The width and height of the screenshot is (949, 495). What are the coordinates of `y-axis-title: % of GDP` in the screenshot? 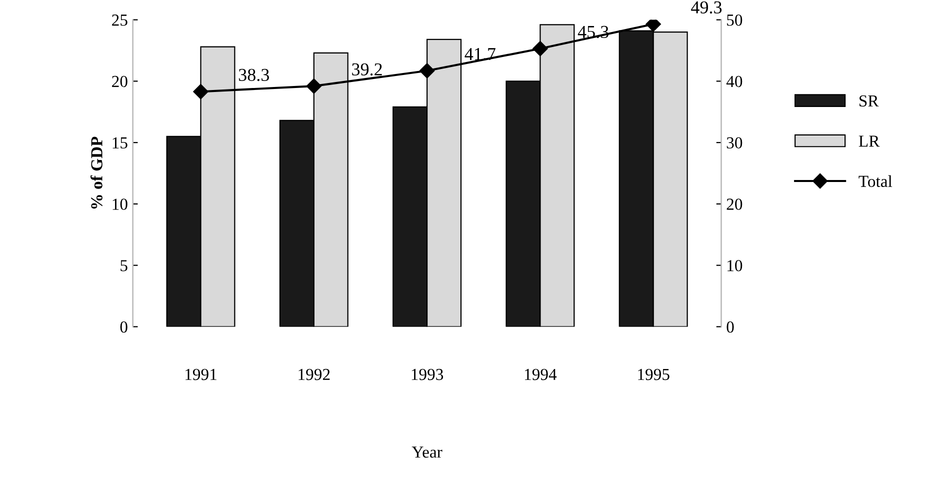 It's located at (96, 172).